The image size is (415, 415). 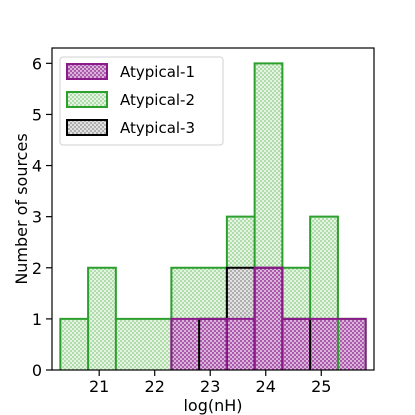 I want to click on y-axis-ticks: 0 1 2 3 4 5 6, so click(x=42, y=217).